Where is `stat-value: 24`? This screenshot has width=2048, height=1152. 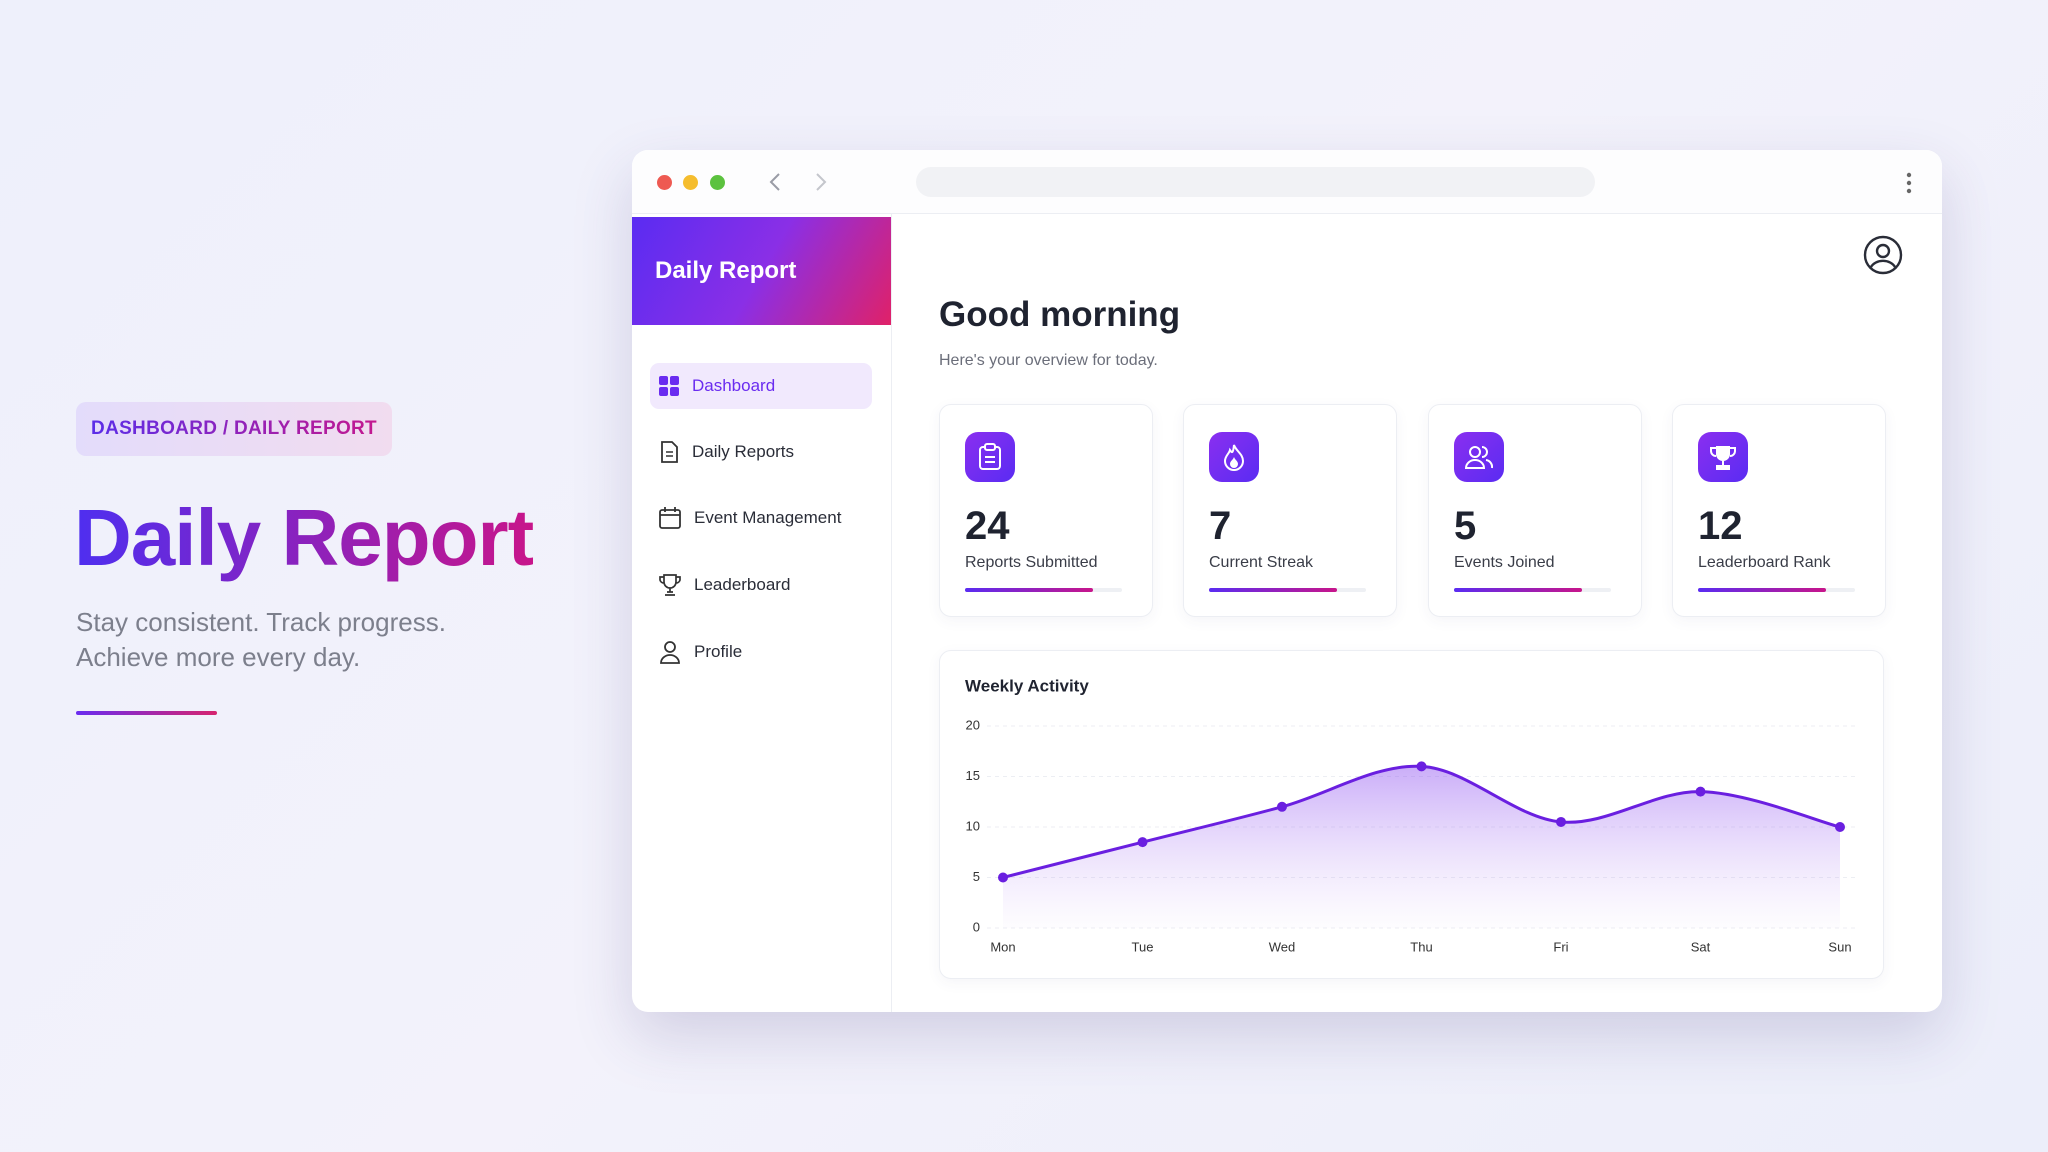
stat-value: 24 is located at coordinates (987, 526).